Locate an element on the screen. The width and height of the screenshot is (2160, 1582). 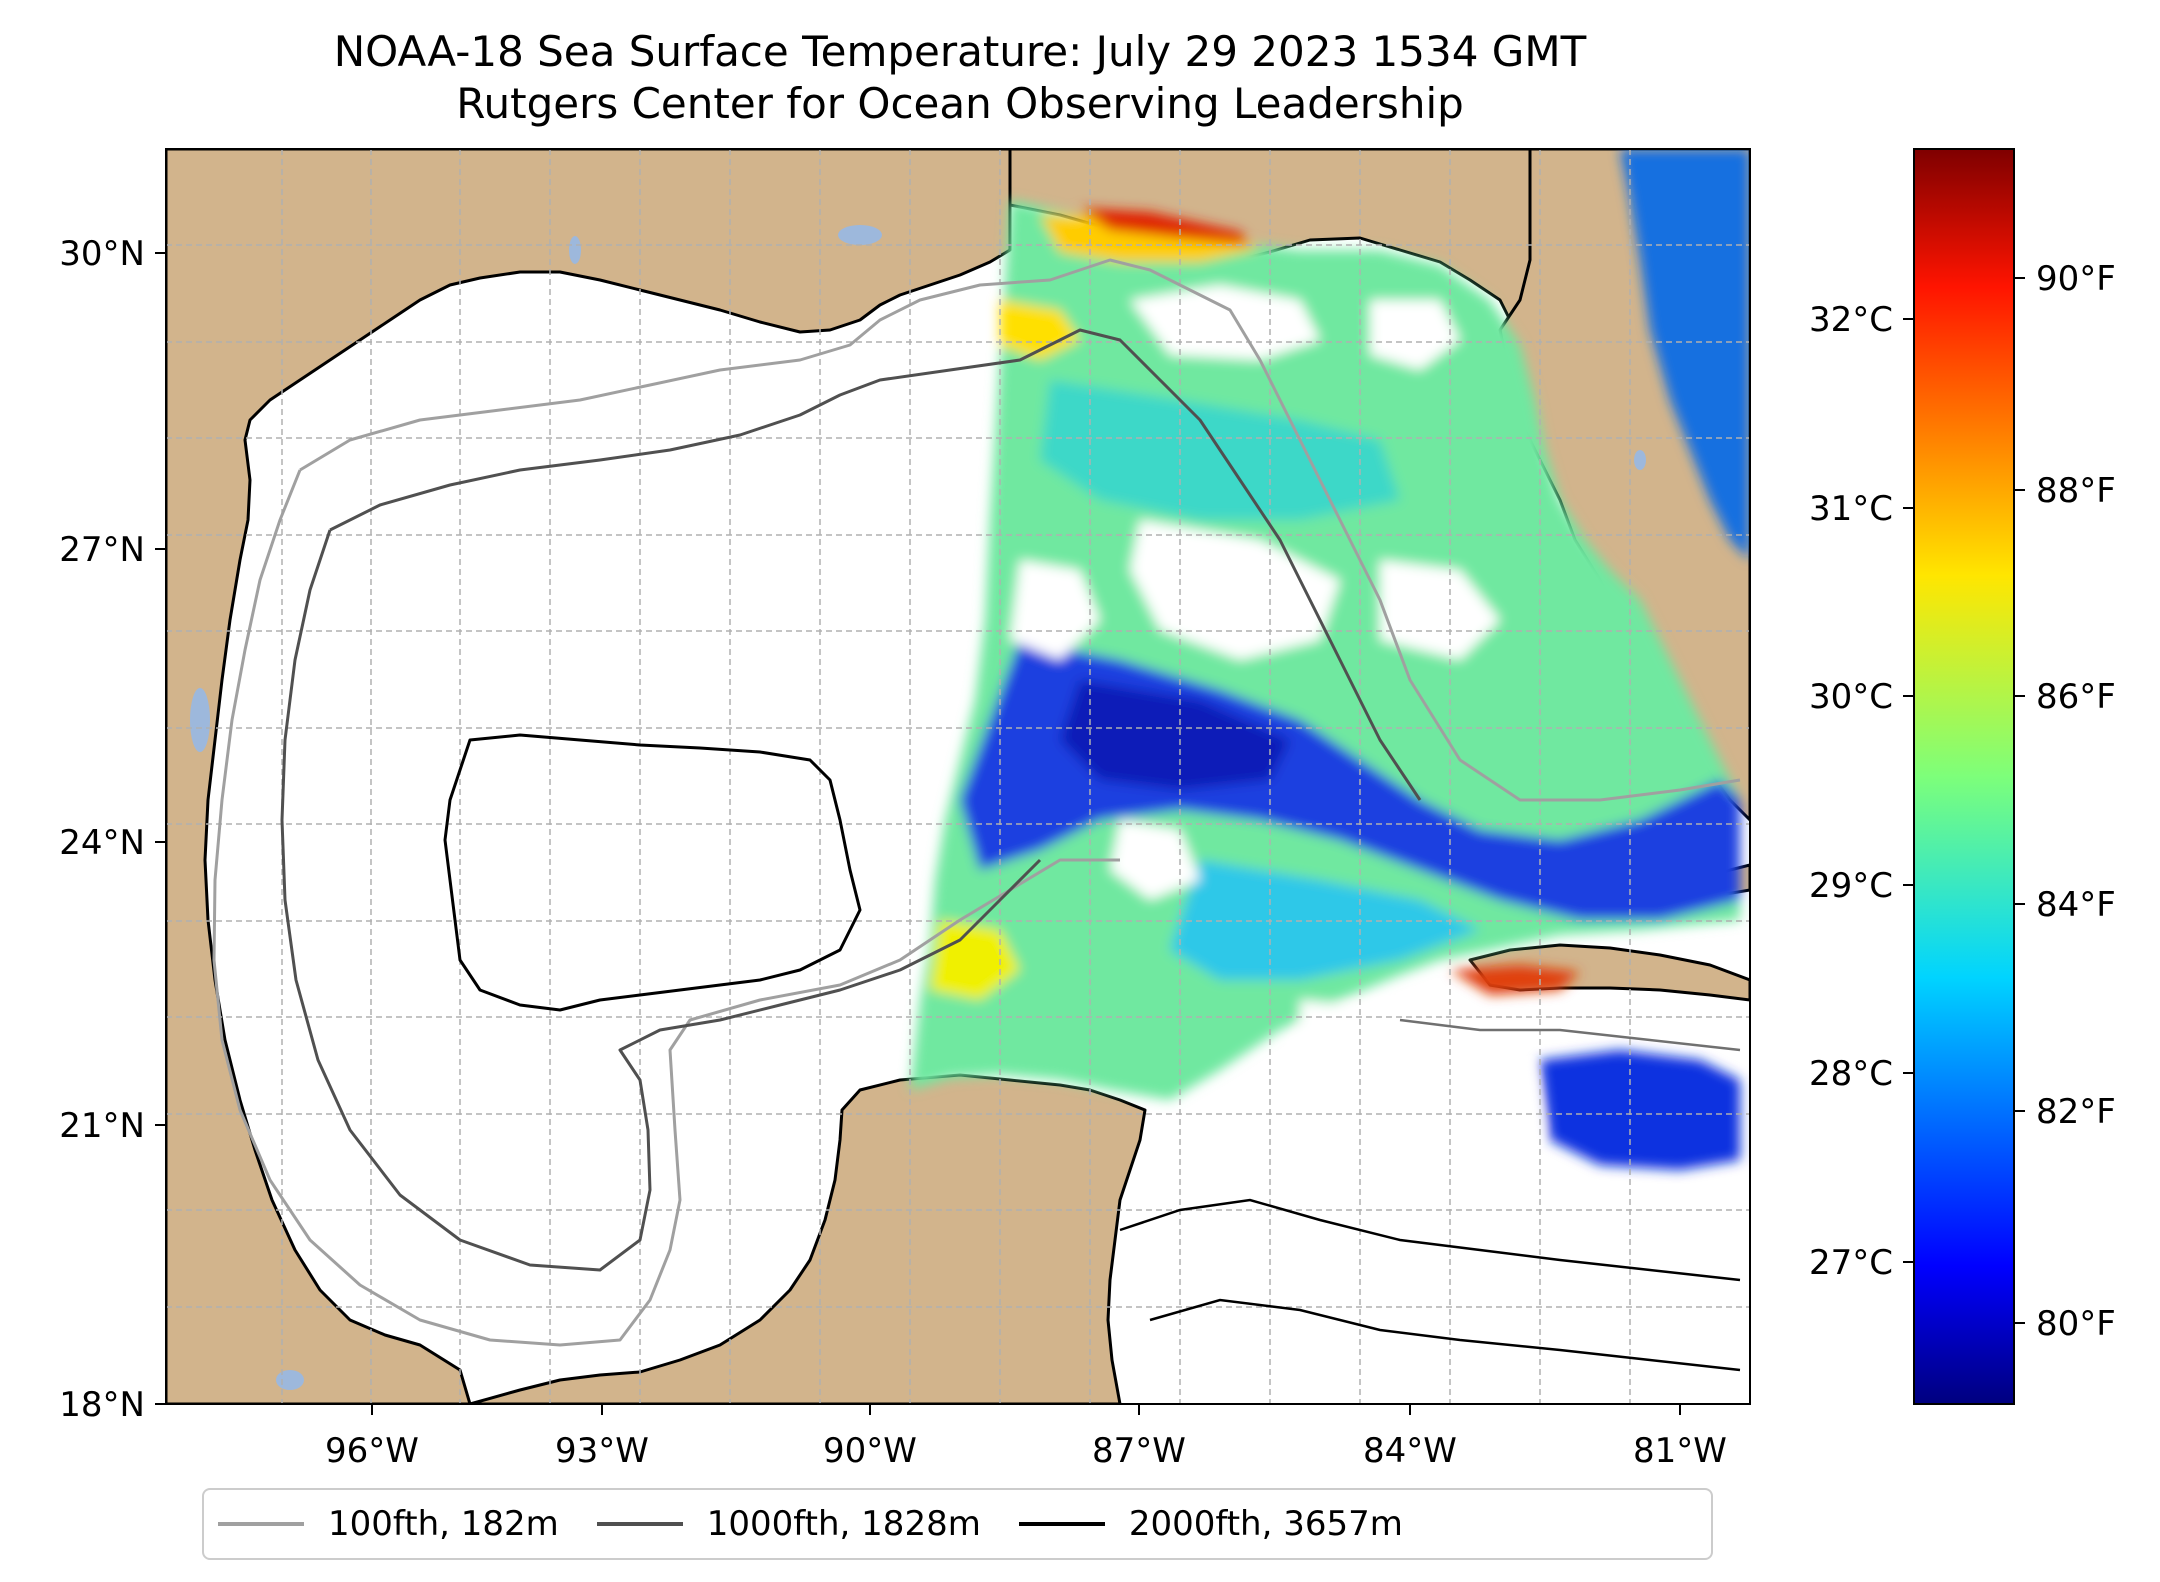
legend-item-1000fth: 1000fth, 1828m is located at coordinates (788, 1524).